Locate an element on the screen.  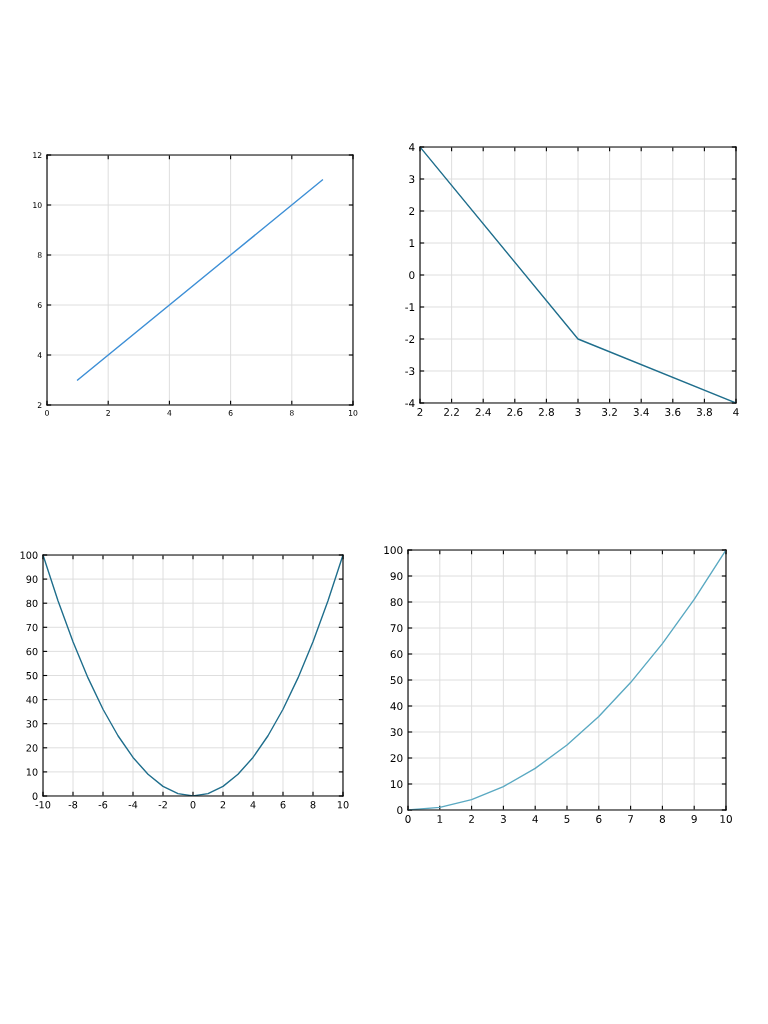
y-tick-label: 3 is located at coordinates (412, 179).